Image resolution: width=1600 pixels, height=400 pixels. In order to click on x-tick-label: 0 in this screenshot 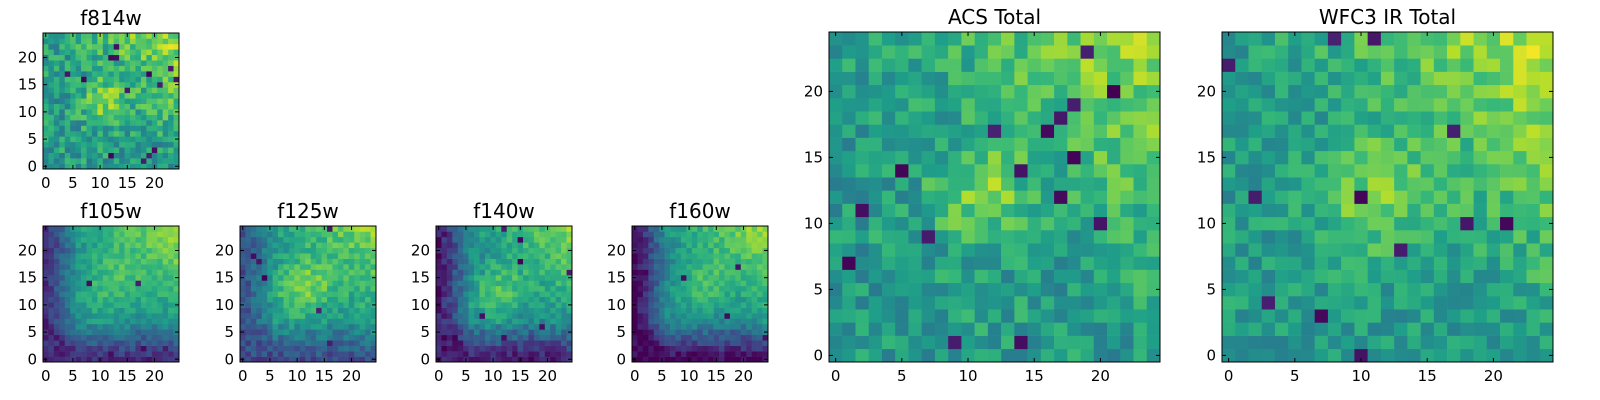, I will do `click(46, 183)`.